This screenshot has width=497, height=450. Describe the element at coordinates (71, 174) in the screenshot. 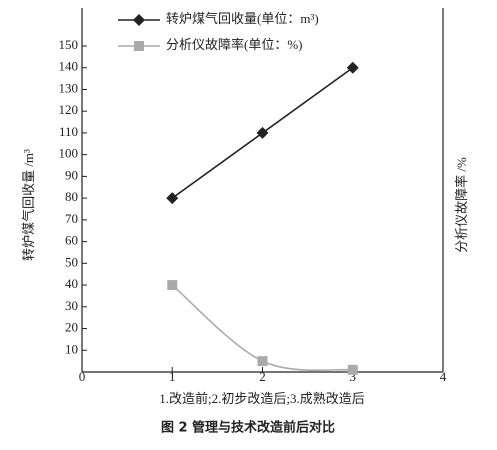

I see `y-tick-label: 90` at that location.